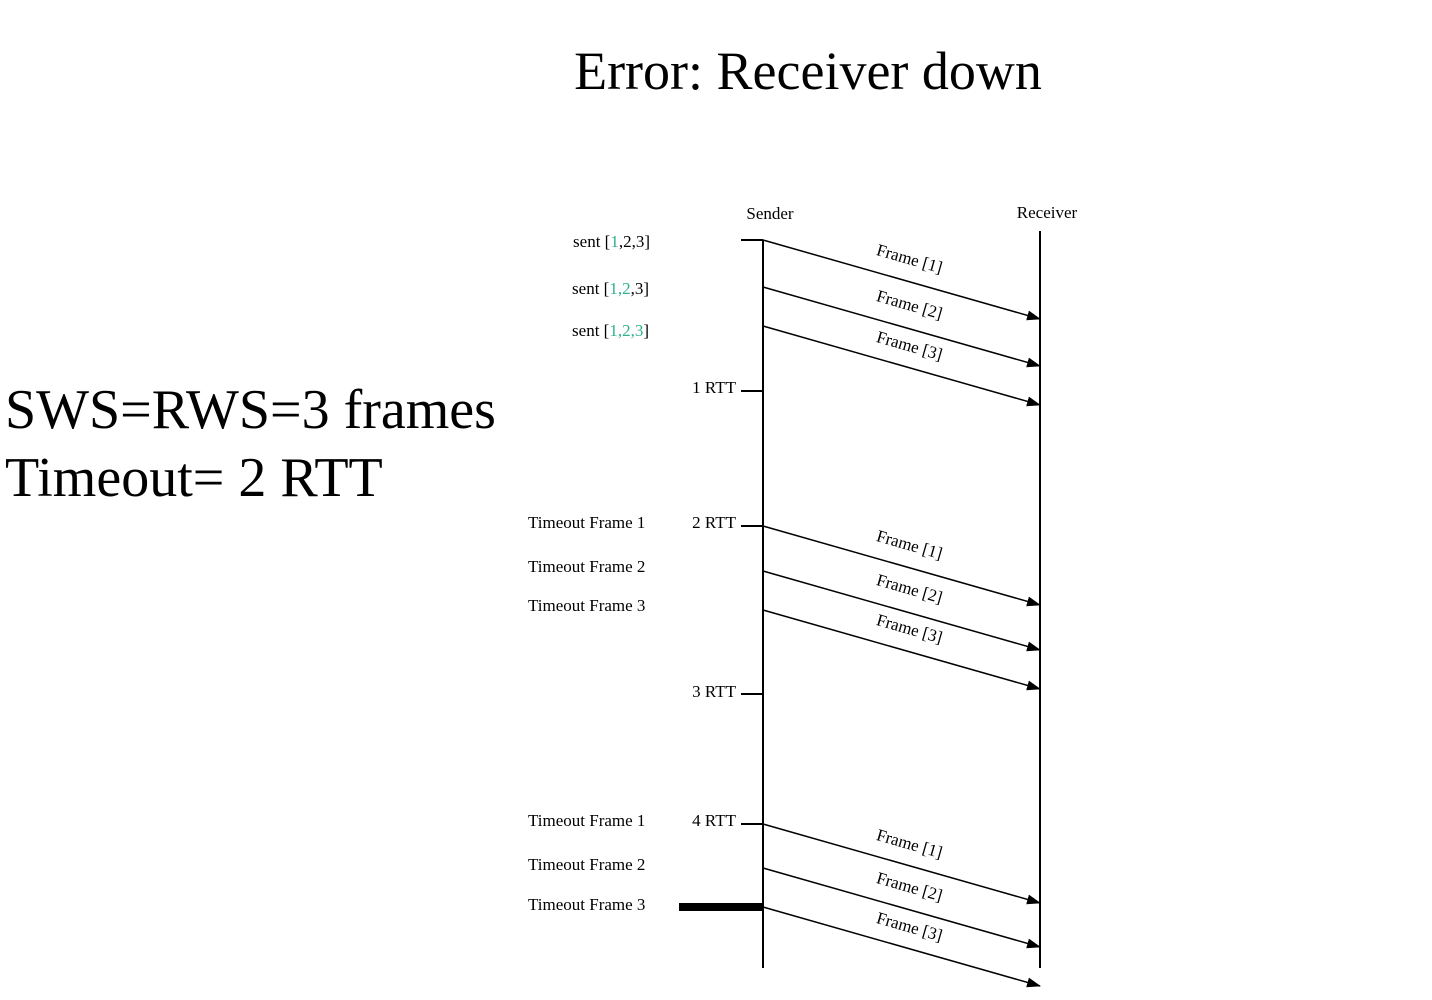 This screenshot has height=1000, width=1432. I want to click on sender-label: Sender, so click(770, 213).